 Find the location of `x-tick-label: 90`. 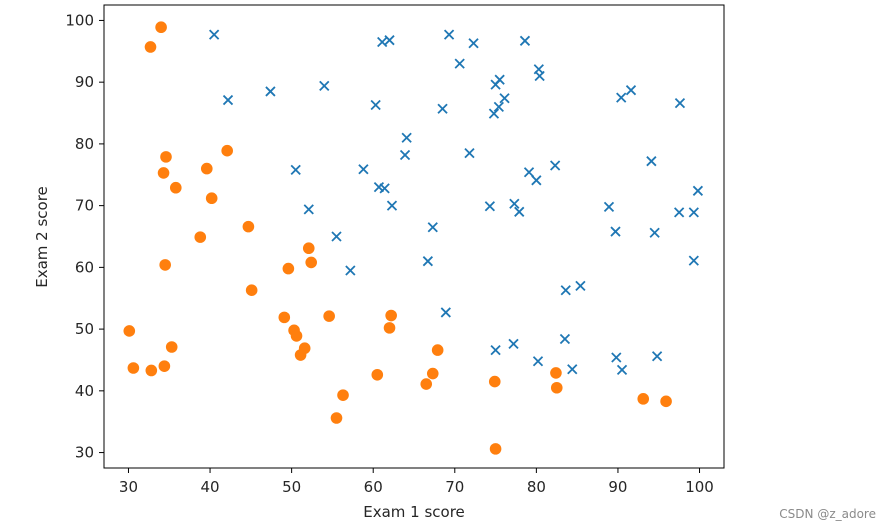

x-tick-label: 90 is located at coordinates (617, 487).